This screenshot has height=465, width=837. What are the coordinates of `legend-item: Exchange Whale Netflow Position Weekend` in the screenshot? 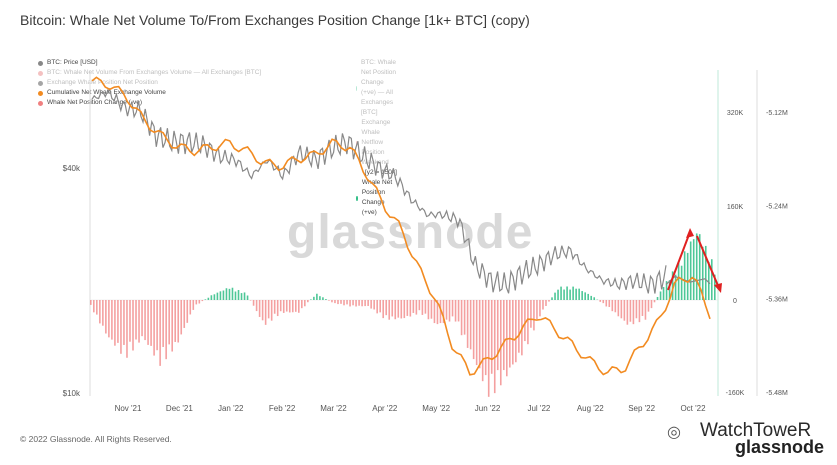 It's located at (376, 143).